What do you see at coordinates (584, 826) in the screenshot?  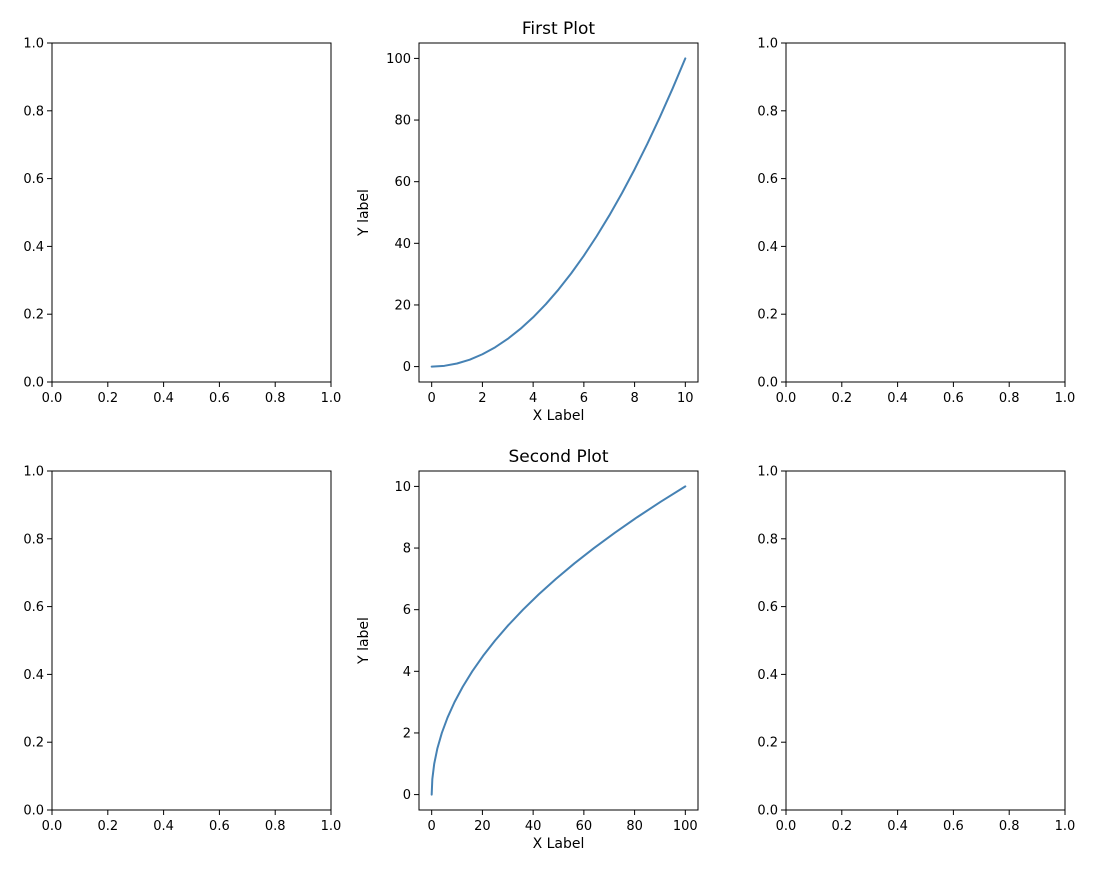 I see `x-tick-label: 60` at bounding box center [584, 826].